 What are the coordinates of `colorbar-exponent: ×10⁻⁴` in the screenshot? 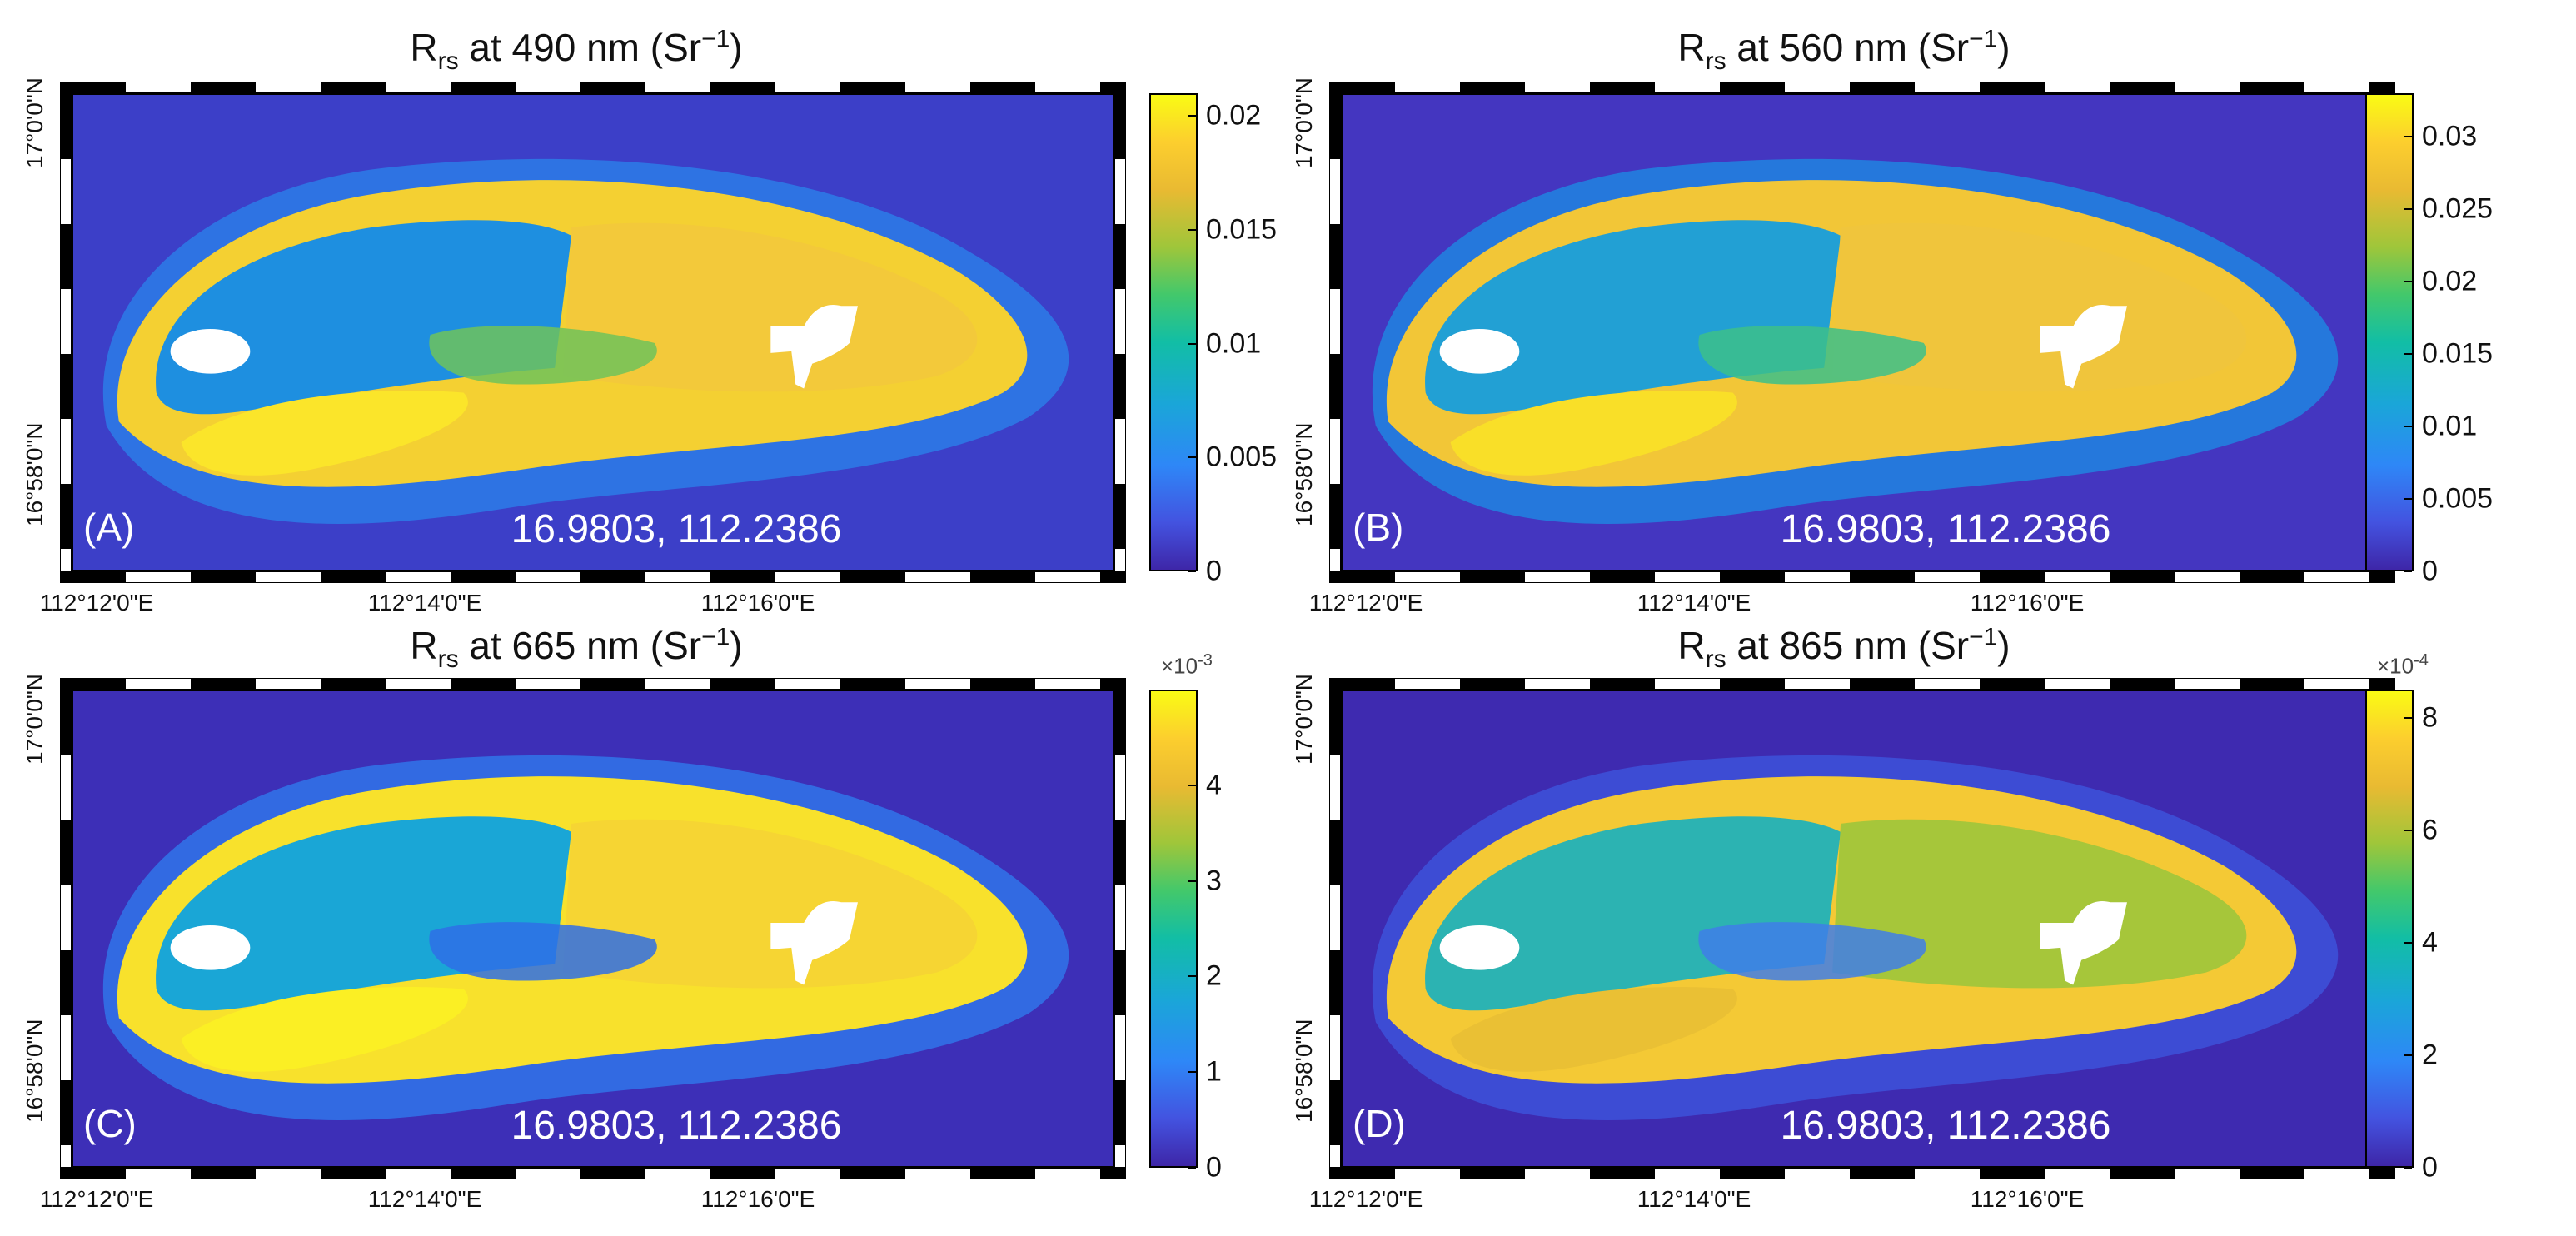 It's located at (2403, 665).